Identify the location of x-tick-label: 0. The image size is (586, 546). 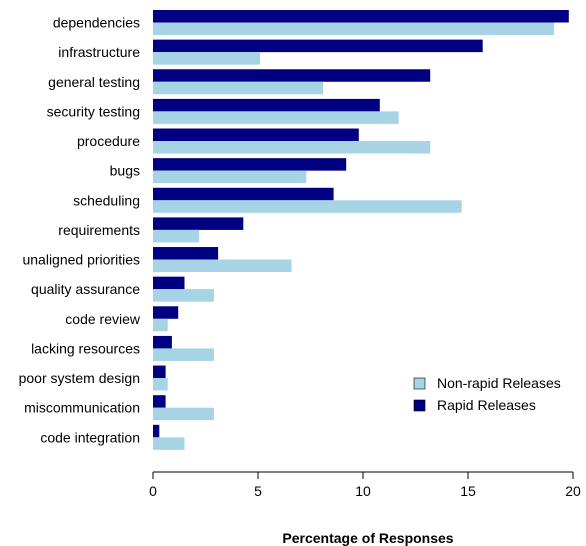
(153, 491).